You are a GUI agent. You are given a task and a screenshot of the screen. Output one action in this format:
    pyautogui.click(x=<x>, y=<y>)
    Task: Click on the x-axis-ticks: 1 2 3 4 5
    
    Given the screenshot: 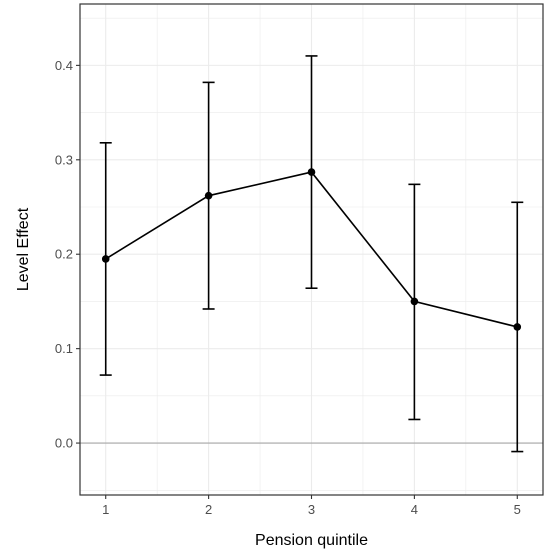 What is the action you would take?
    pyautogui.click(x=311, y=506)
    